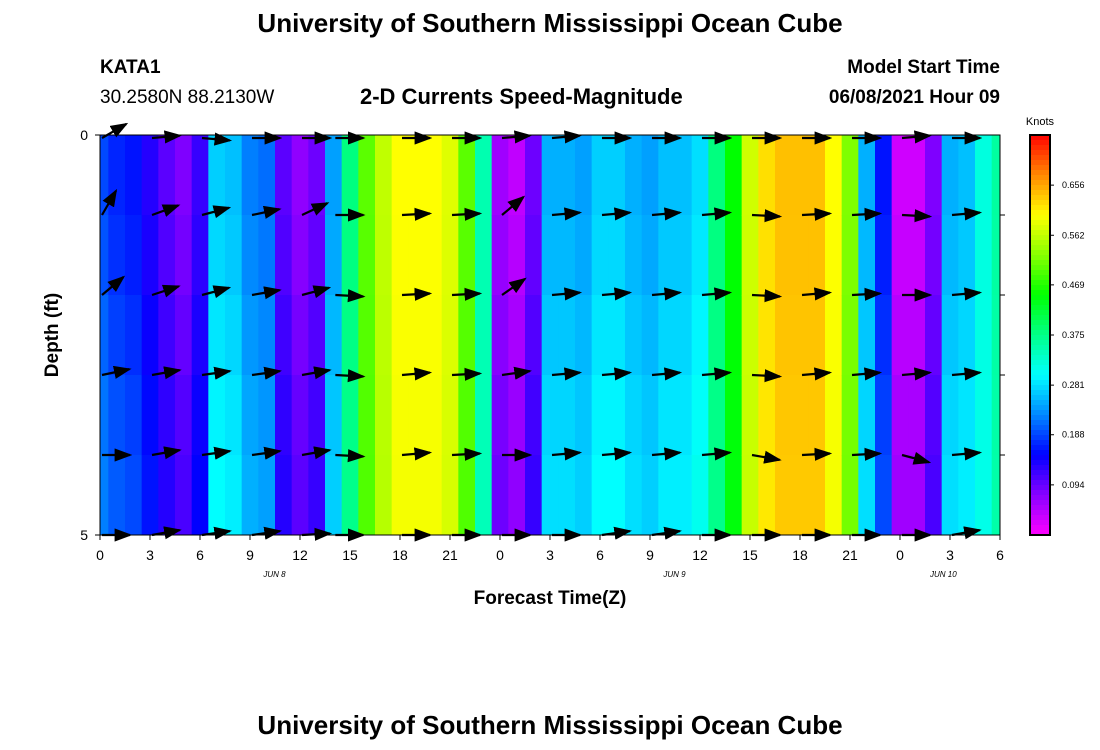 Image resolution: width=1100 pixels, height=750 pixels. I want to click on y-axis-label: Depth (ft), so click(52, 335).